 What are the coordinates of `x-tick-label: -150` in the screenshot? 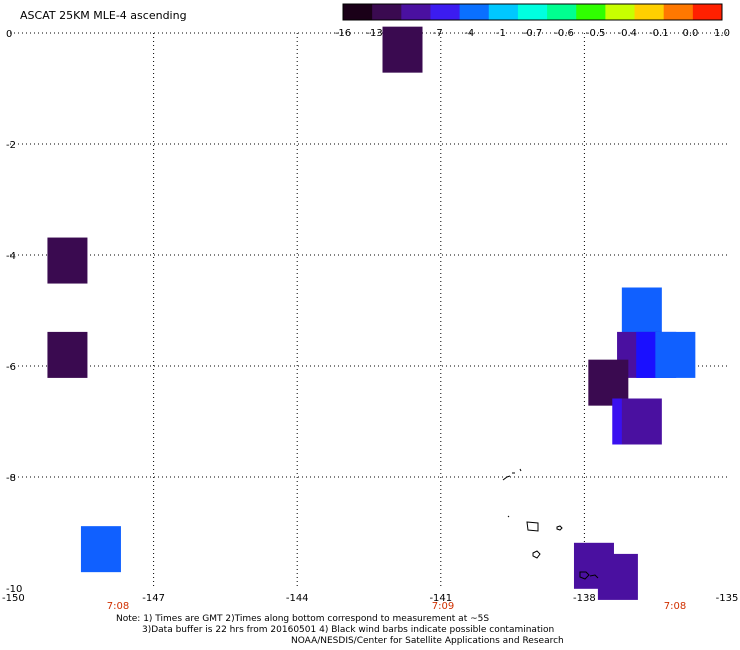 It's located at (13, 598).